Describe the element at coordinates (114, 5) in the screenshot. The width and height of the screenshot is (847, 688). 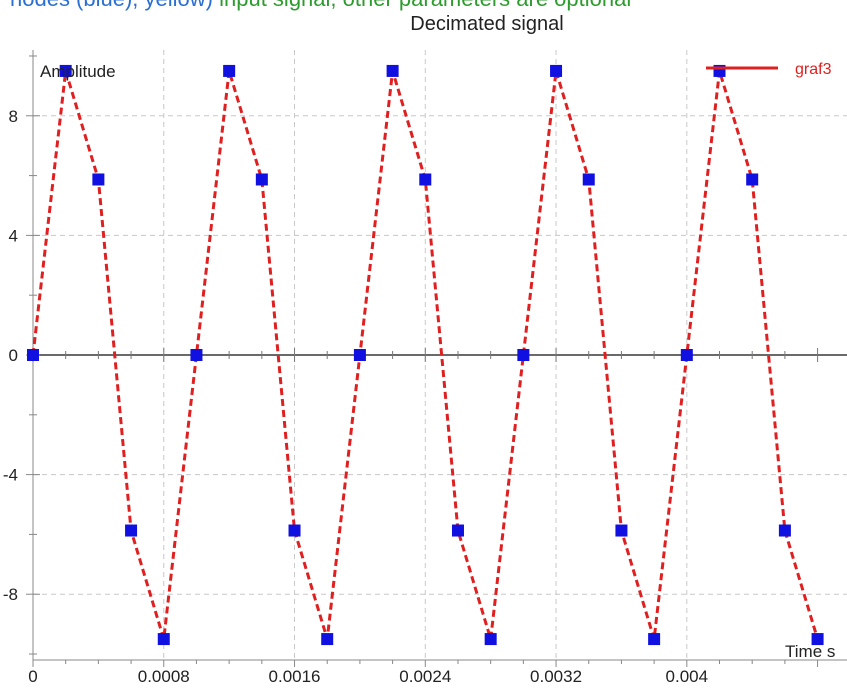
I see `cropped-description-part1: nodes (blue), yellow)` at that location.